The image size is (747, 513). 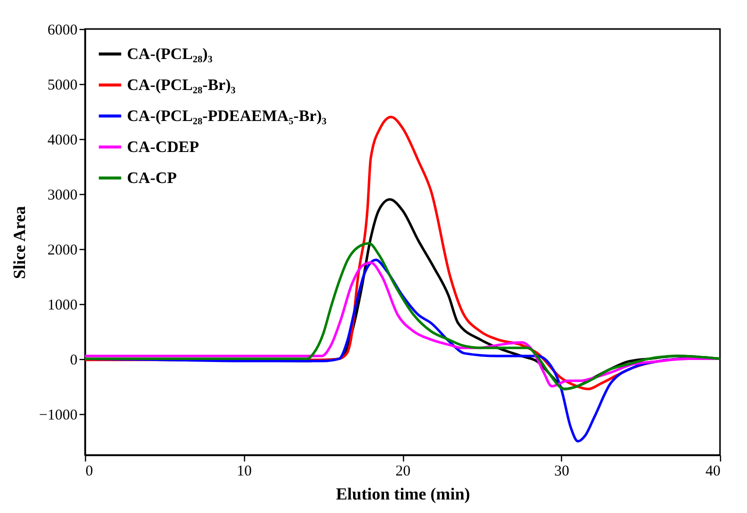 I want to click on y-tick-label: 1000, so click(x=63, y=305).